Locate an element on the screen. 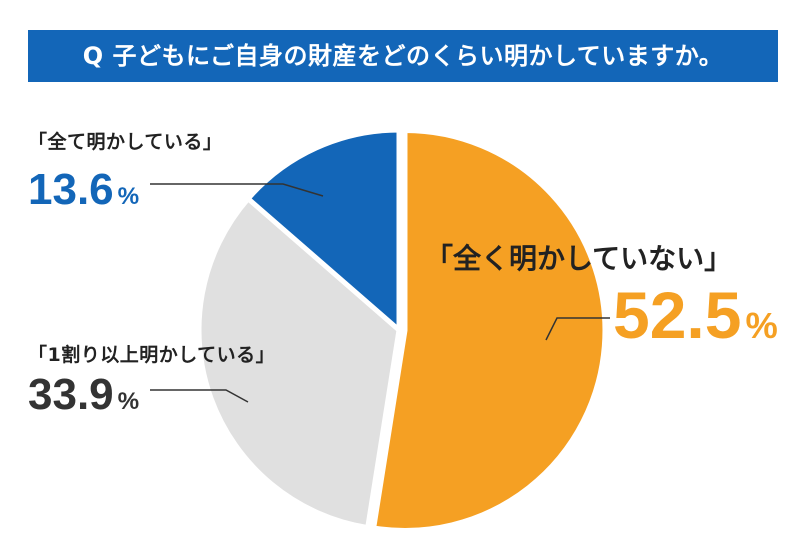 The image size is (810, 560). slice-value-part: 33.9% is located at coordinates (83, 395).